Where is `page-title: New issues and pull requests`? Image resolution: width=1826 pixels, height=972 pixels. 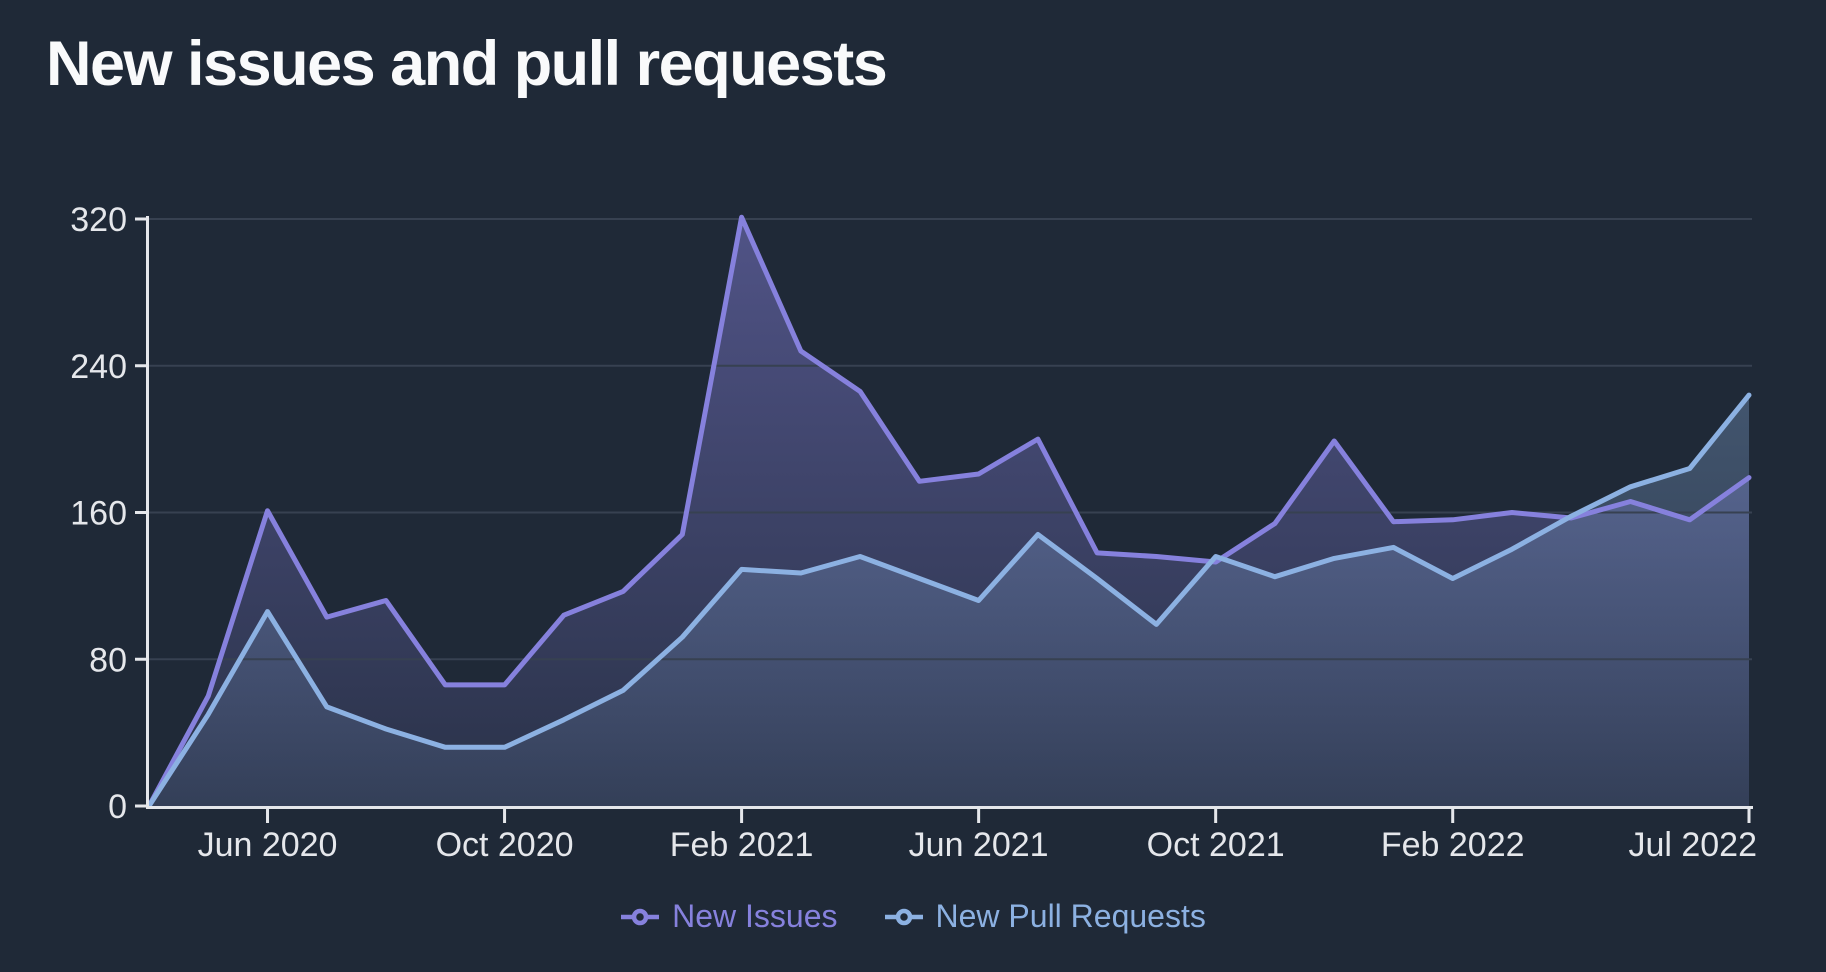 page-title: New issues and pull requests is located at coordinates (467, 64).